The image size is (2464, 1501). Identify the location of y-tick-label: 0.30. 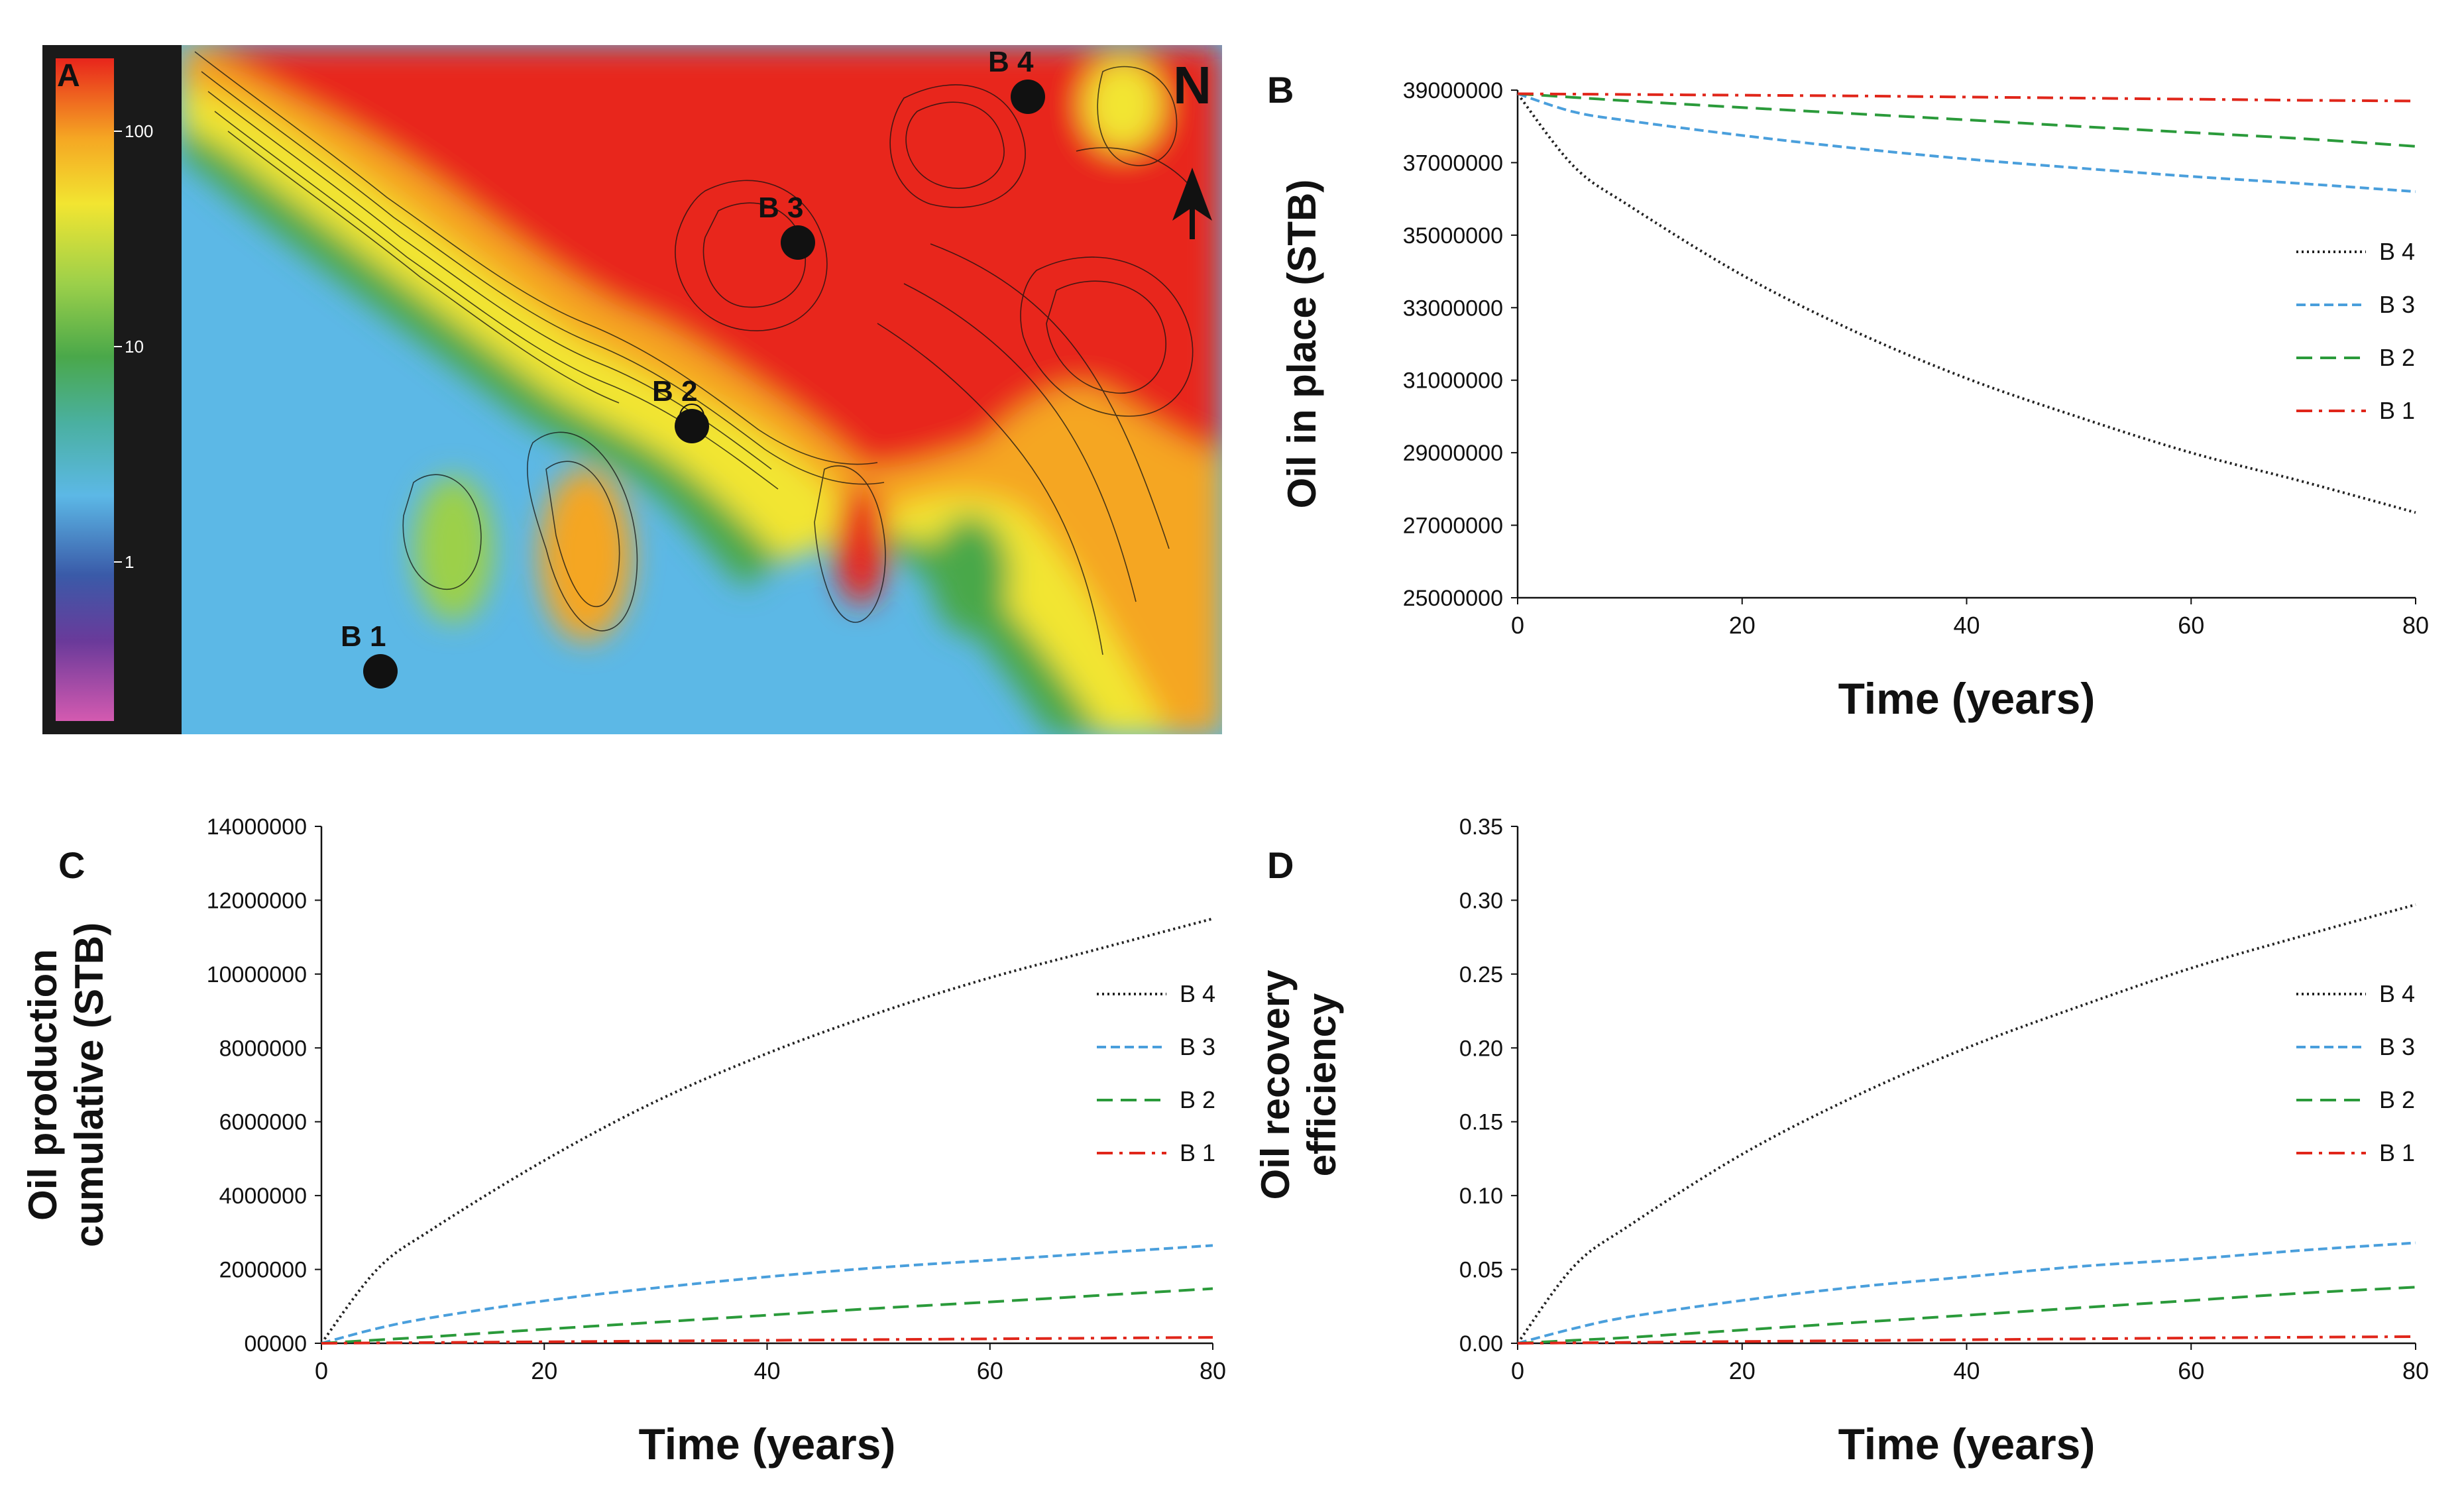
(1481, 900).